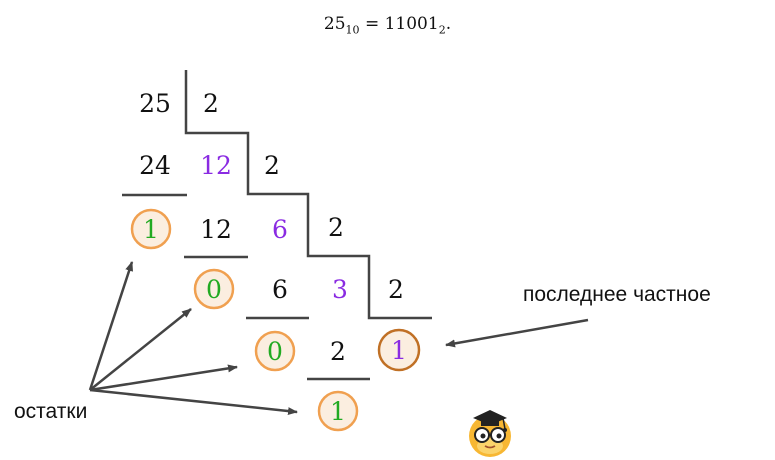  Describe the element at coordinates (617, 294) in the screenshot. I see `last-quotient-label: последнее частное` at that location.